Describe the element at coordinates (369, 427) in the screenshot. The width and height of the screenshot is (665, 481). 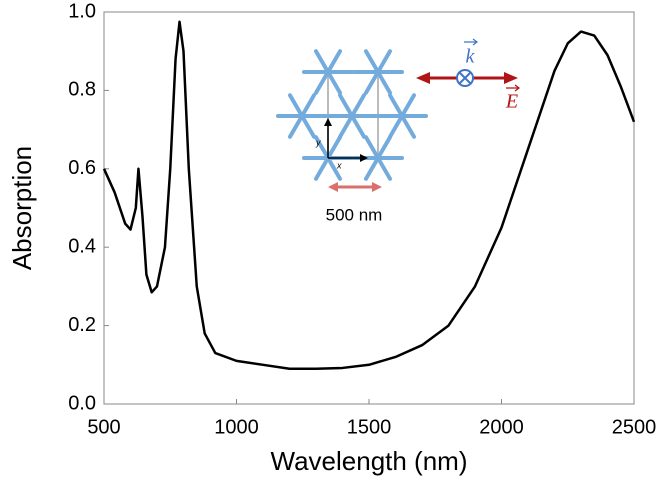
I see `x-tick-label: 1500` at that location.